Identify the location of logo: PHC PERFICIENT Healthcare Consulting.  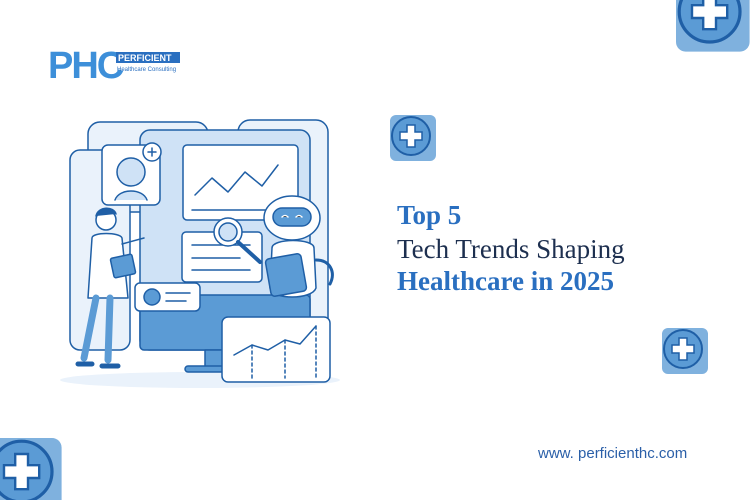
(114, 66).